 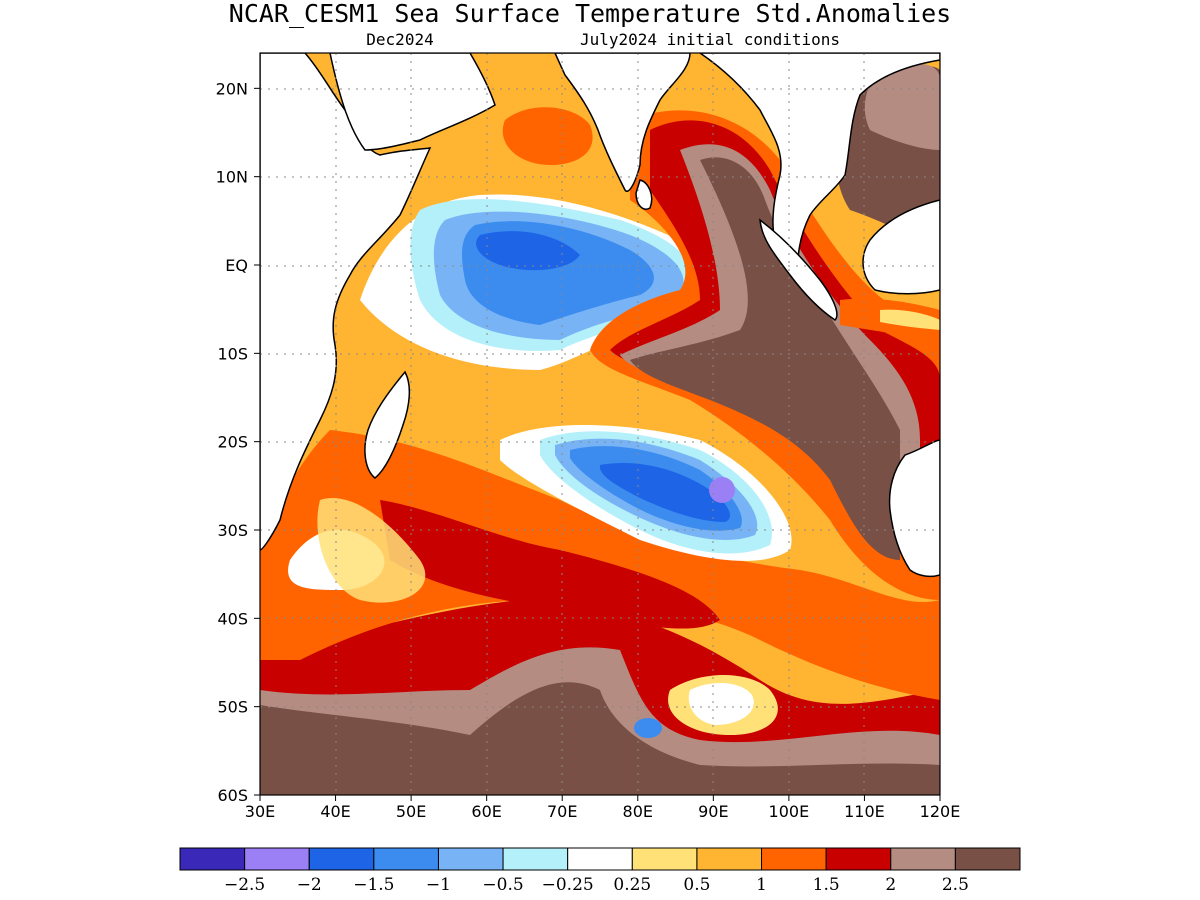 I want to click on south-purple-core, so click(x=722, y=490).